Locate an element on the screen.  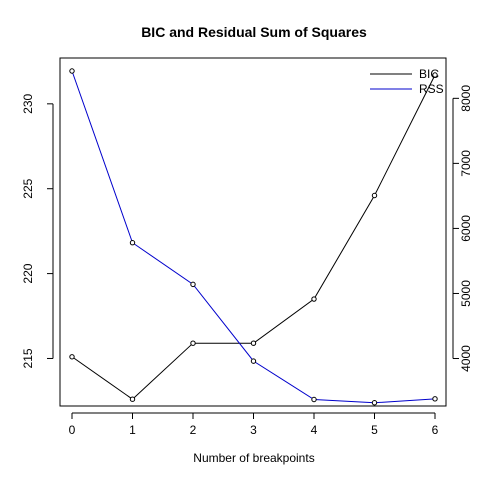
x-tick-label: 2 is located at coordinates (193, 430).